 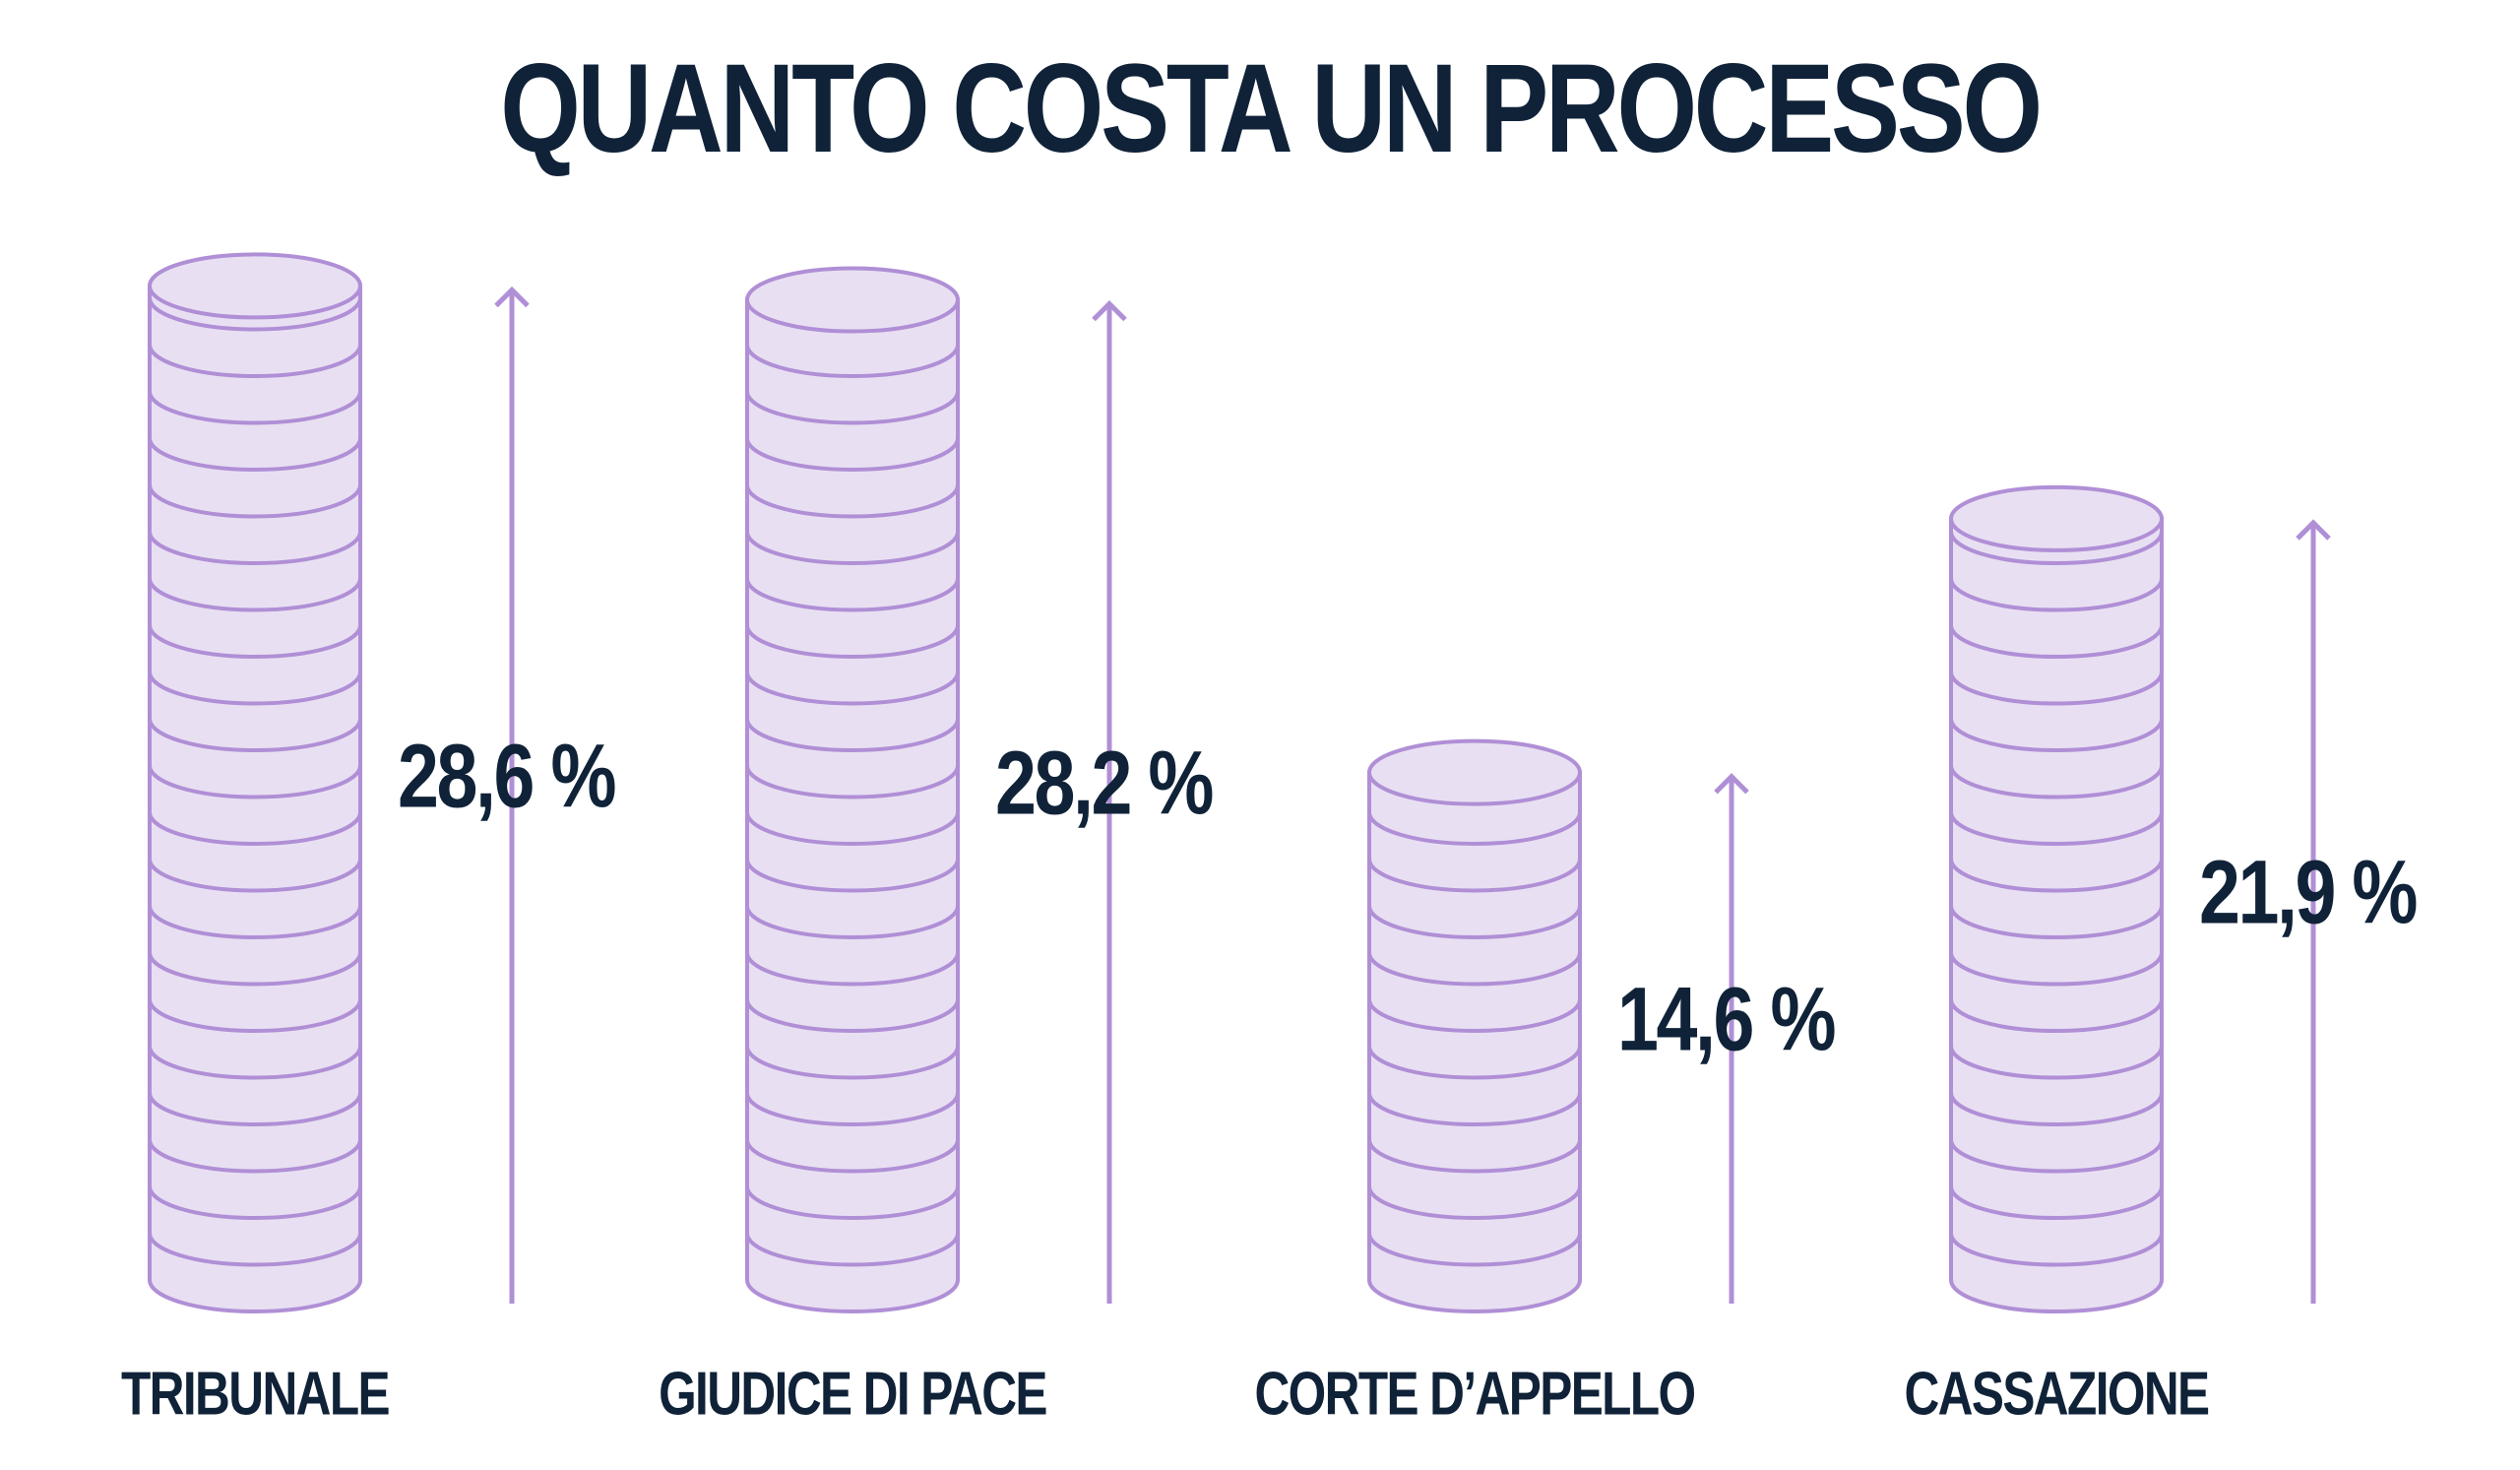 What do you see at coordinates (1104, 782) in the screenshot?
I see `value-label: 28,2 %` at bounding box center [1104, 782].